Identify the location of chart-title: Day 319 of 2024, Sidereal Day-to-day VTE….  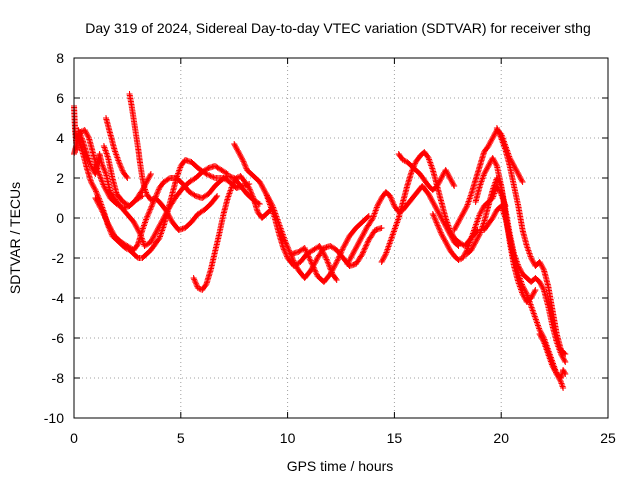
(338, 28).